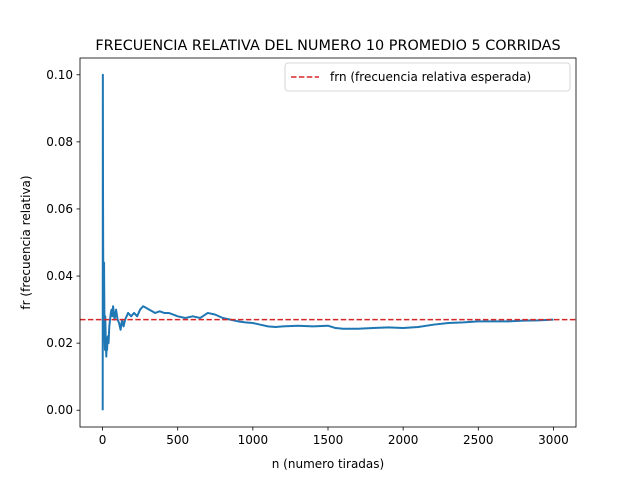 Image resolution: width=640 pixels, height=480 pixels. I want to click on y-tick-label: 0.02, so click(59, 343).